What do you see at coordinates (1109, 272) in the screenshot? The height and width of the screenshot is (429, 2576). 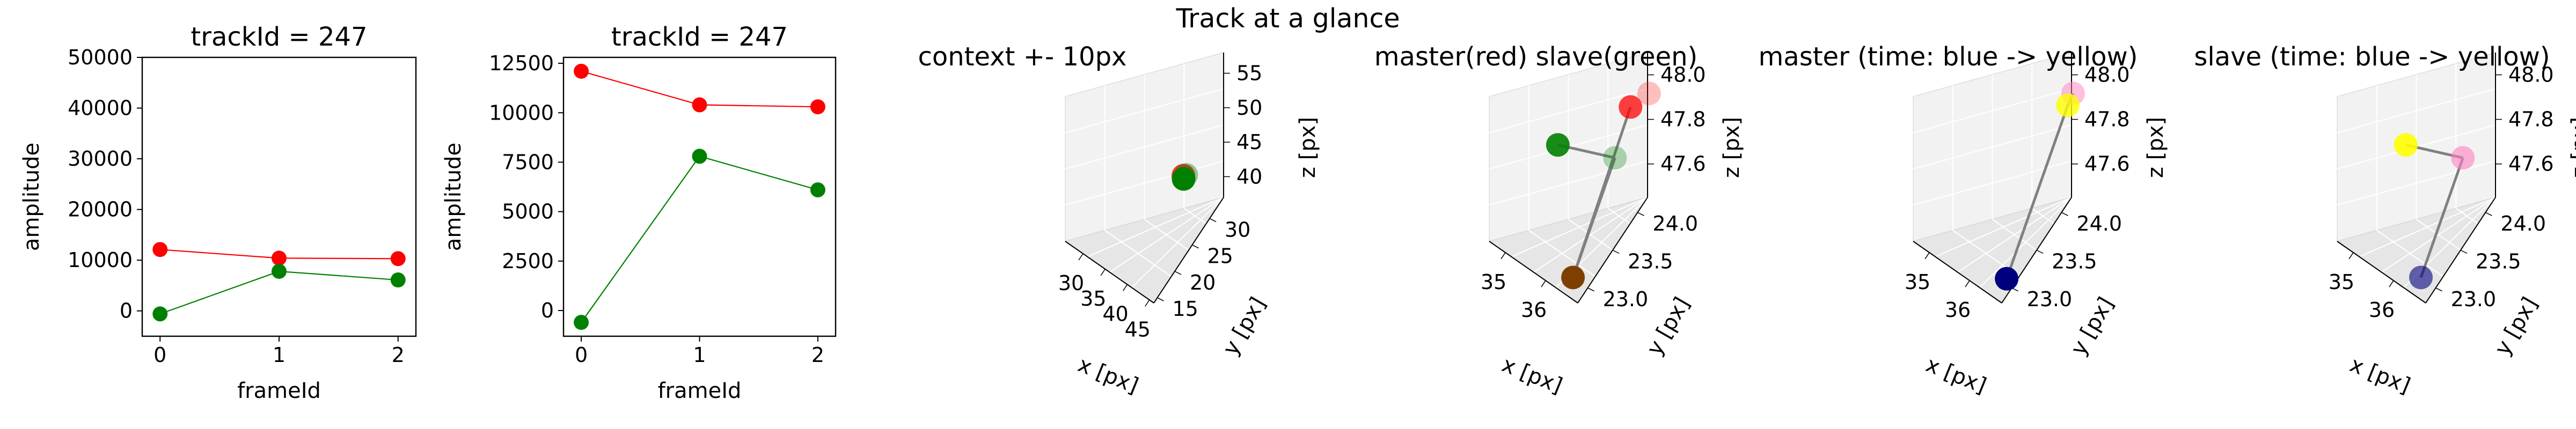 I see `chart3-x-axis-line` at bounding box center [1109, 272].